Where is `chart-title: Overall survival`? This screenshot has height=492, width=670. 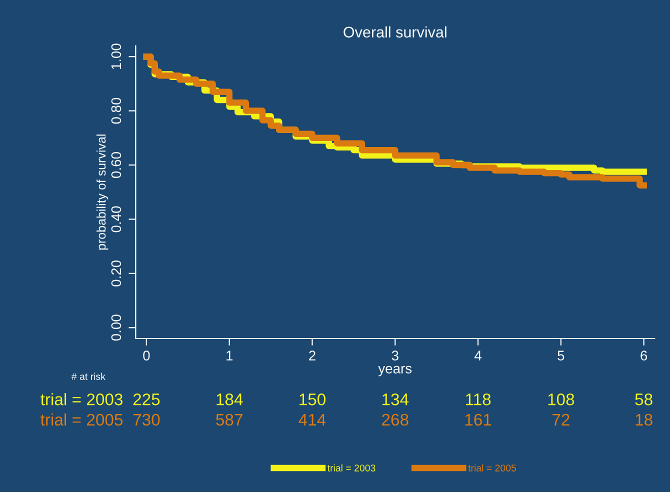 chart-title: Overall survival is located at coordinates (395, 32).